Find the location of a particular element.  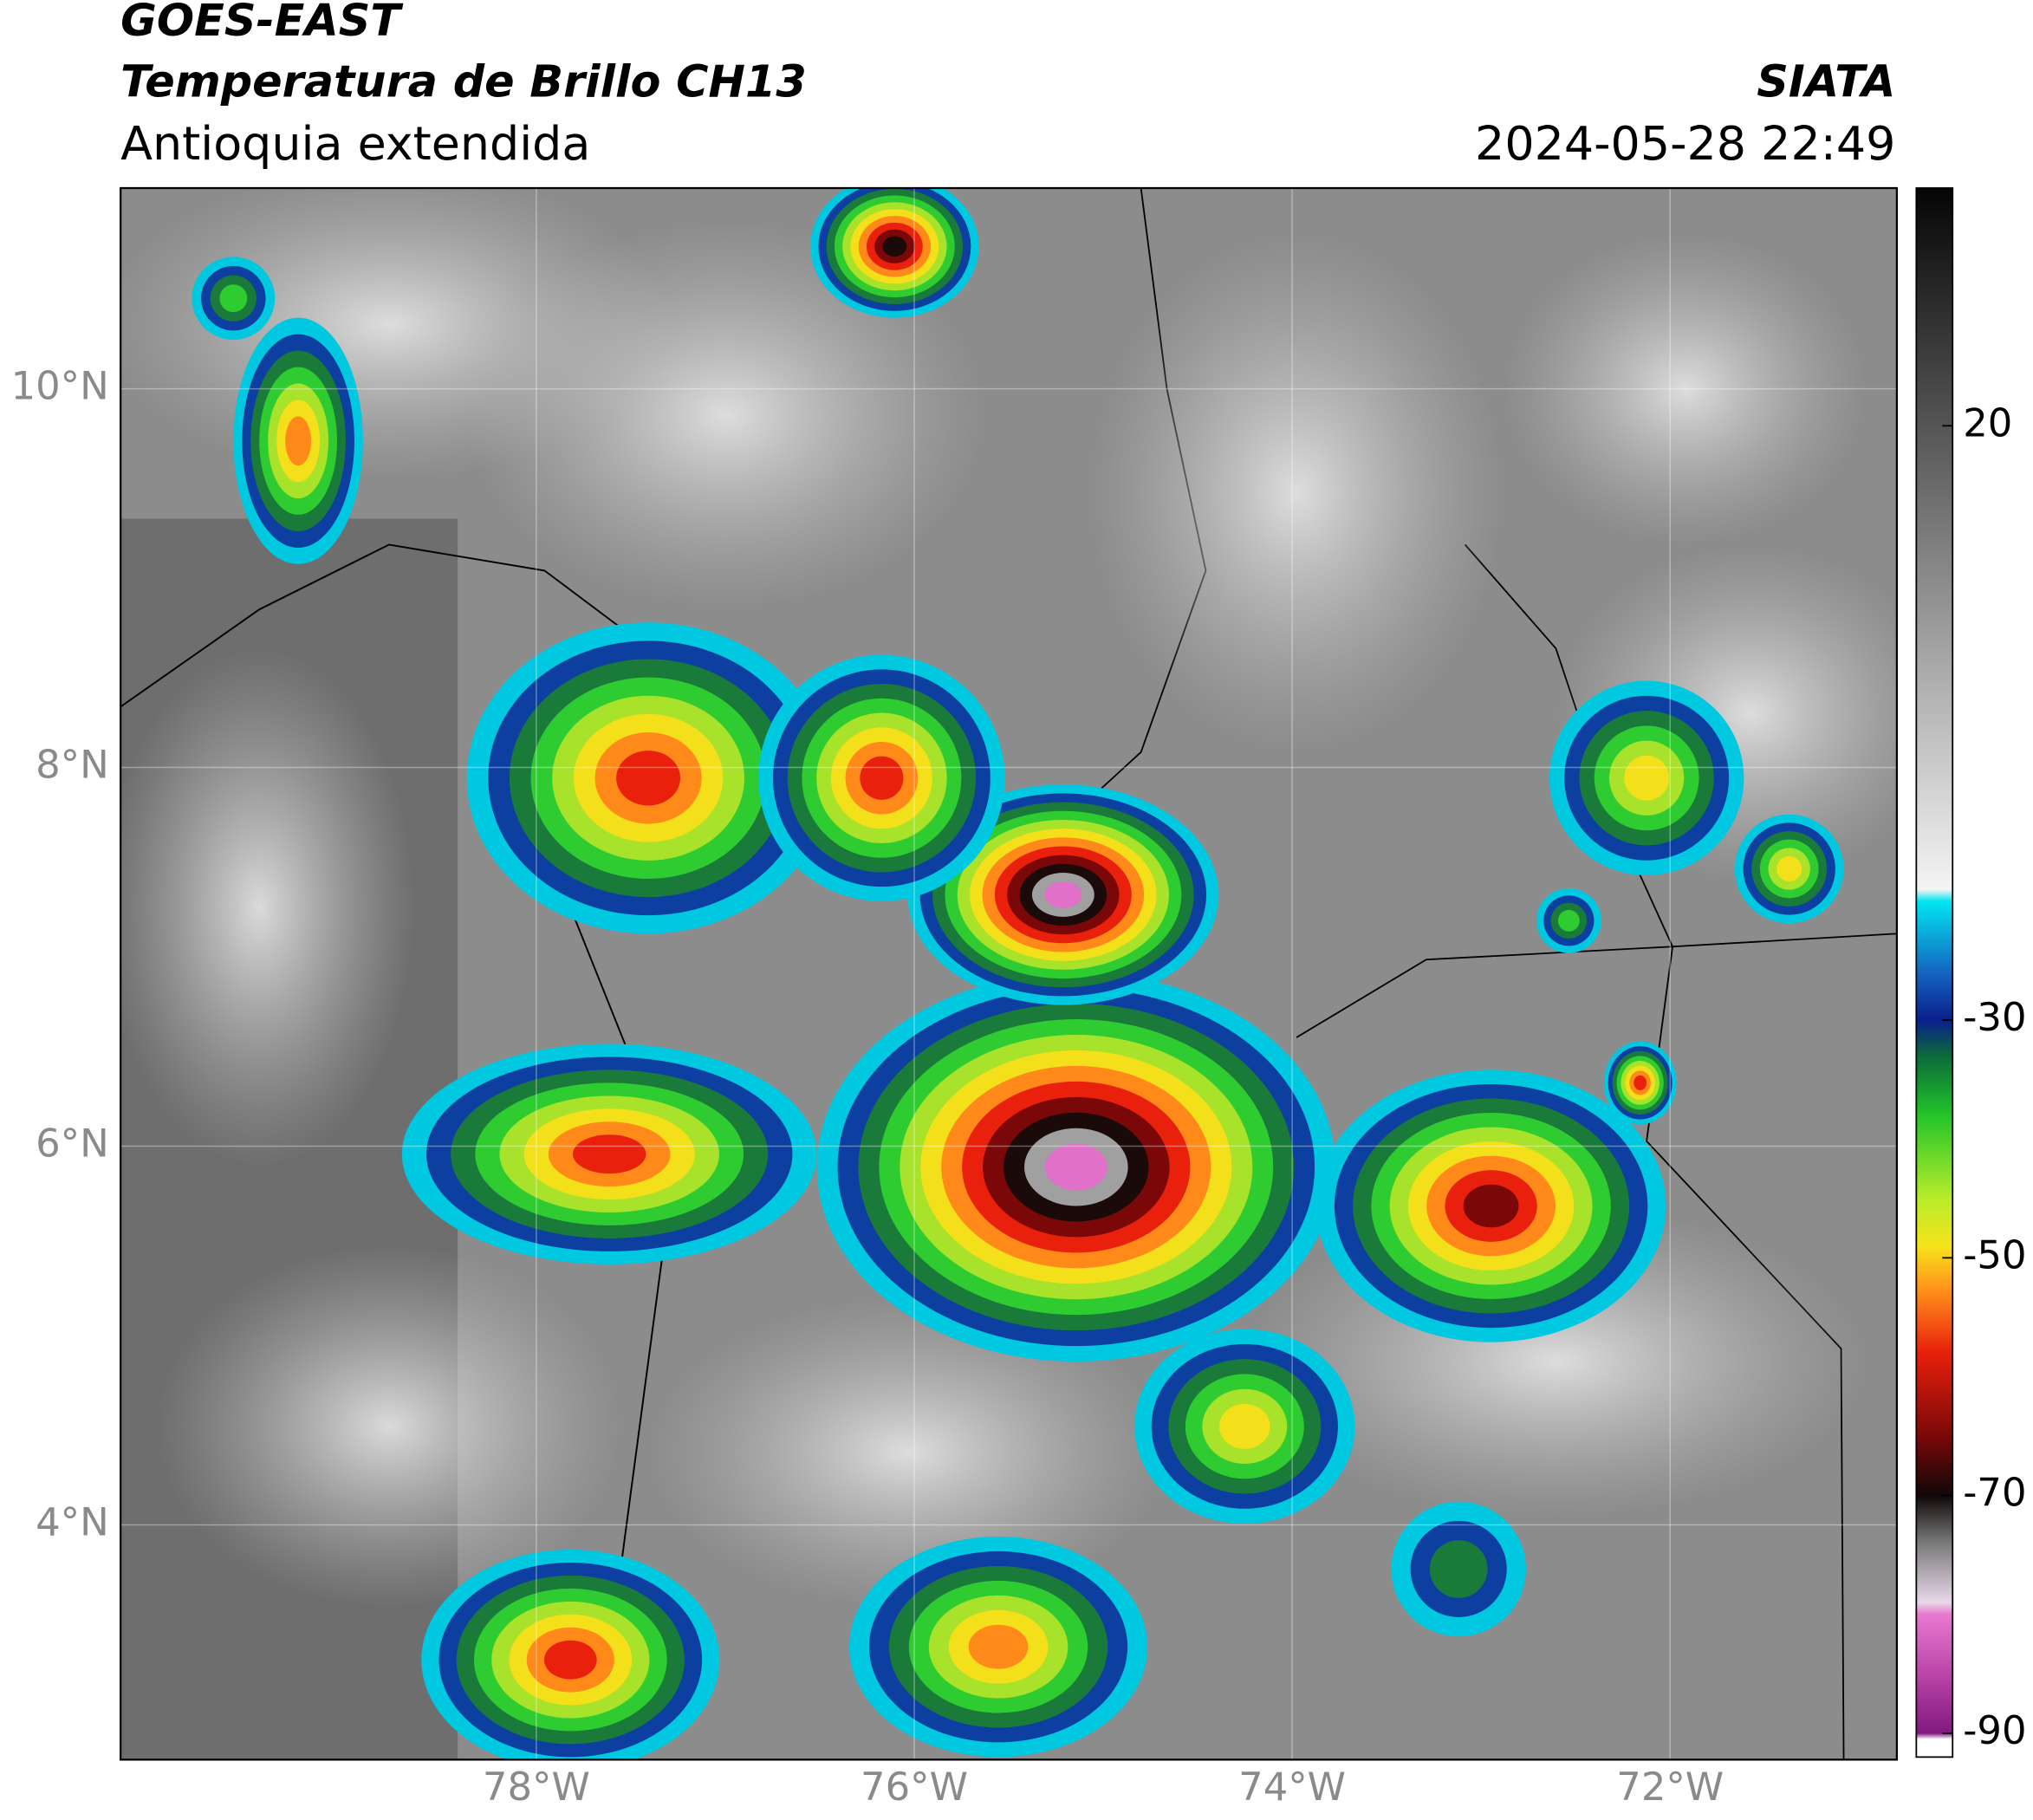

subtitle: Temperatura de Brillo CH13 is located at coordinates (464, 81).